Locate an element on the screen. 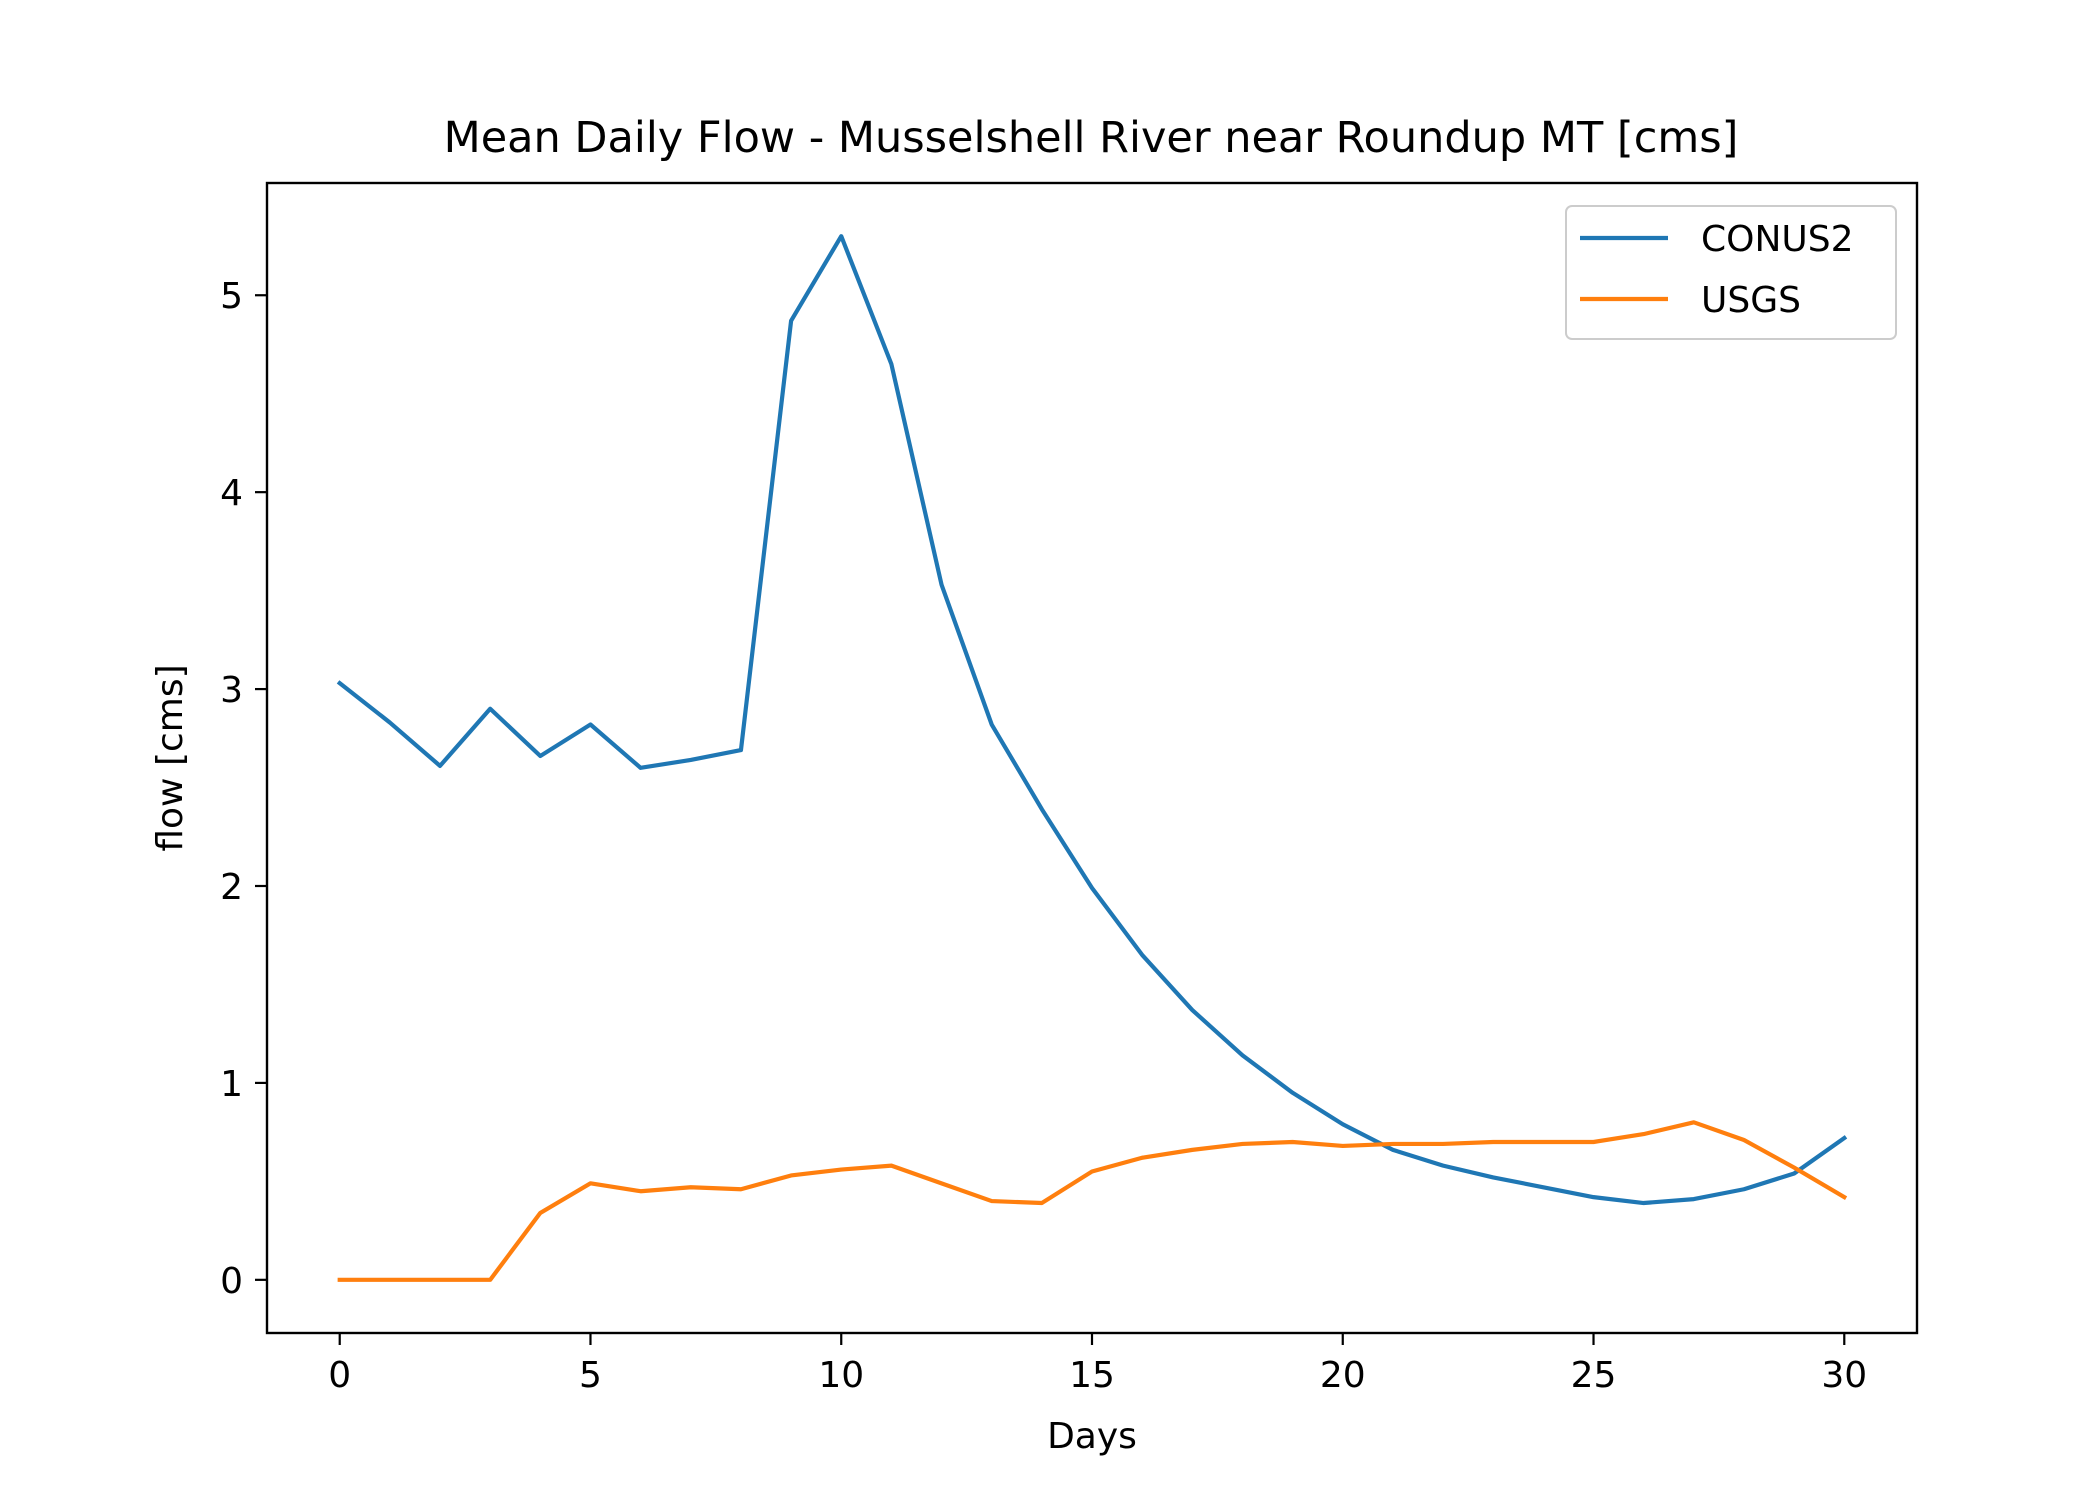 Image resolution: width=2100 pixels, height=1504 pixels. x-tick-label: 5 is located at coordinates (590, 1375).